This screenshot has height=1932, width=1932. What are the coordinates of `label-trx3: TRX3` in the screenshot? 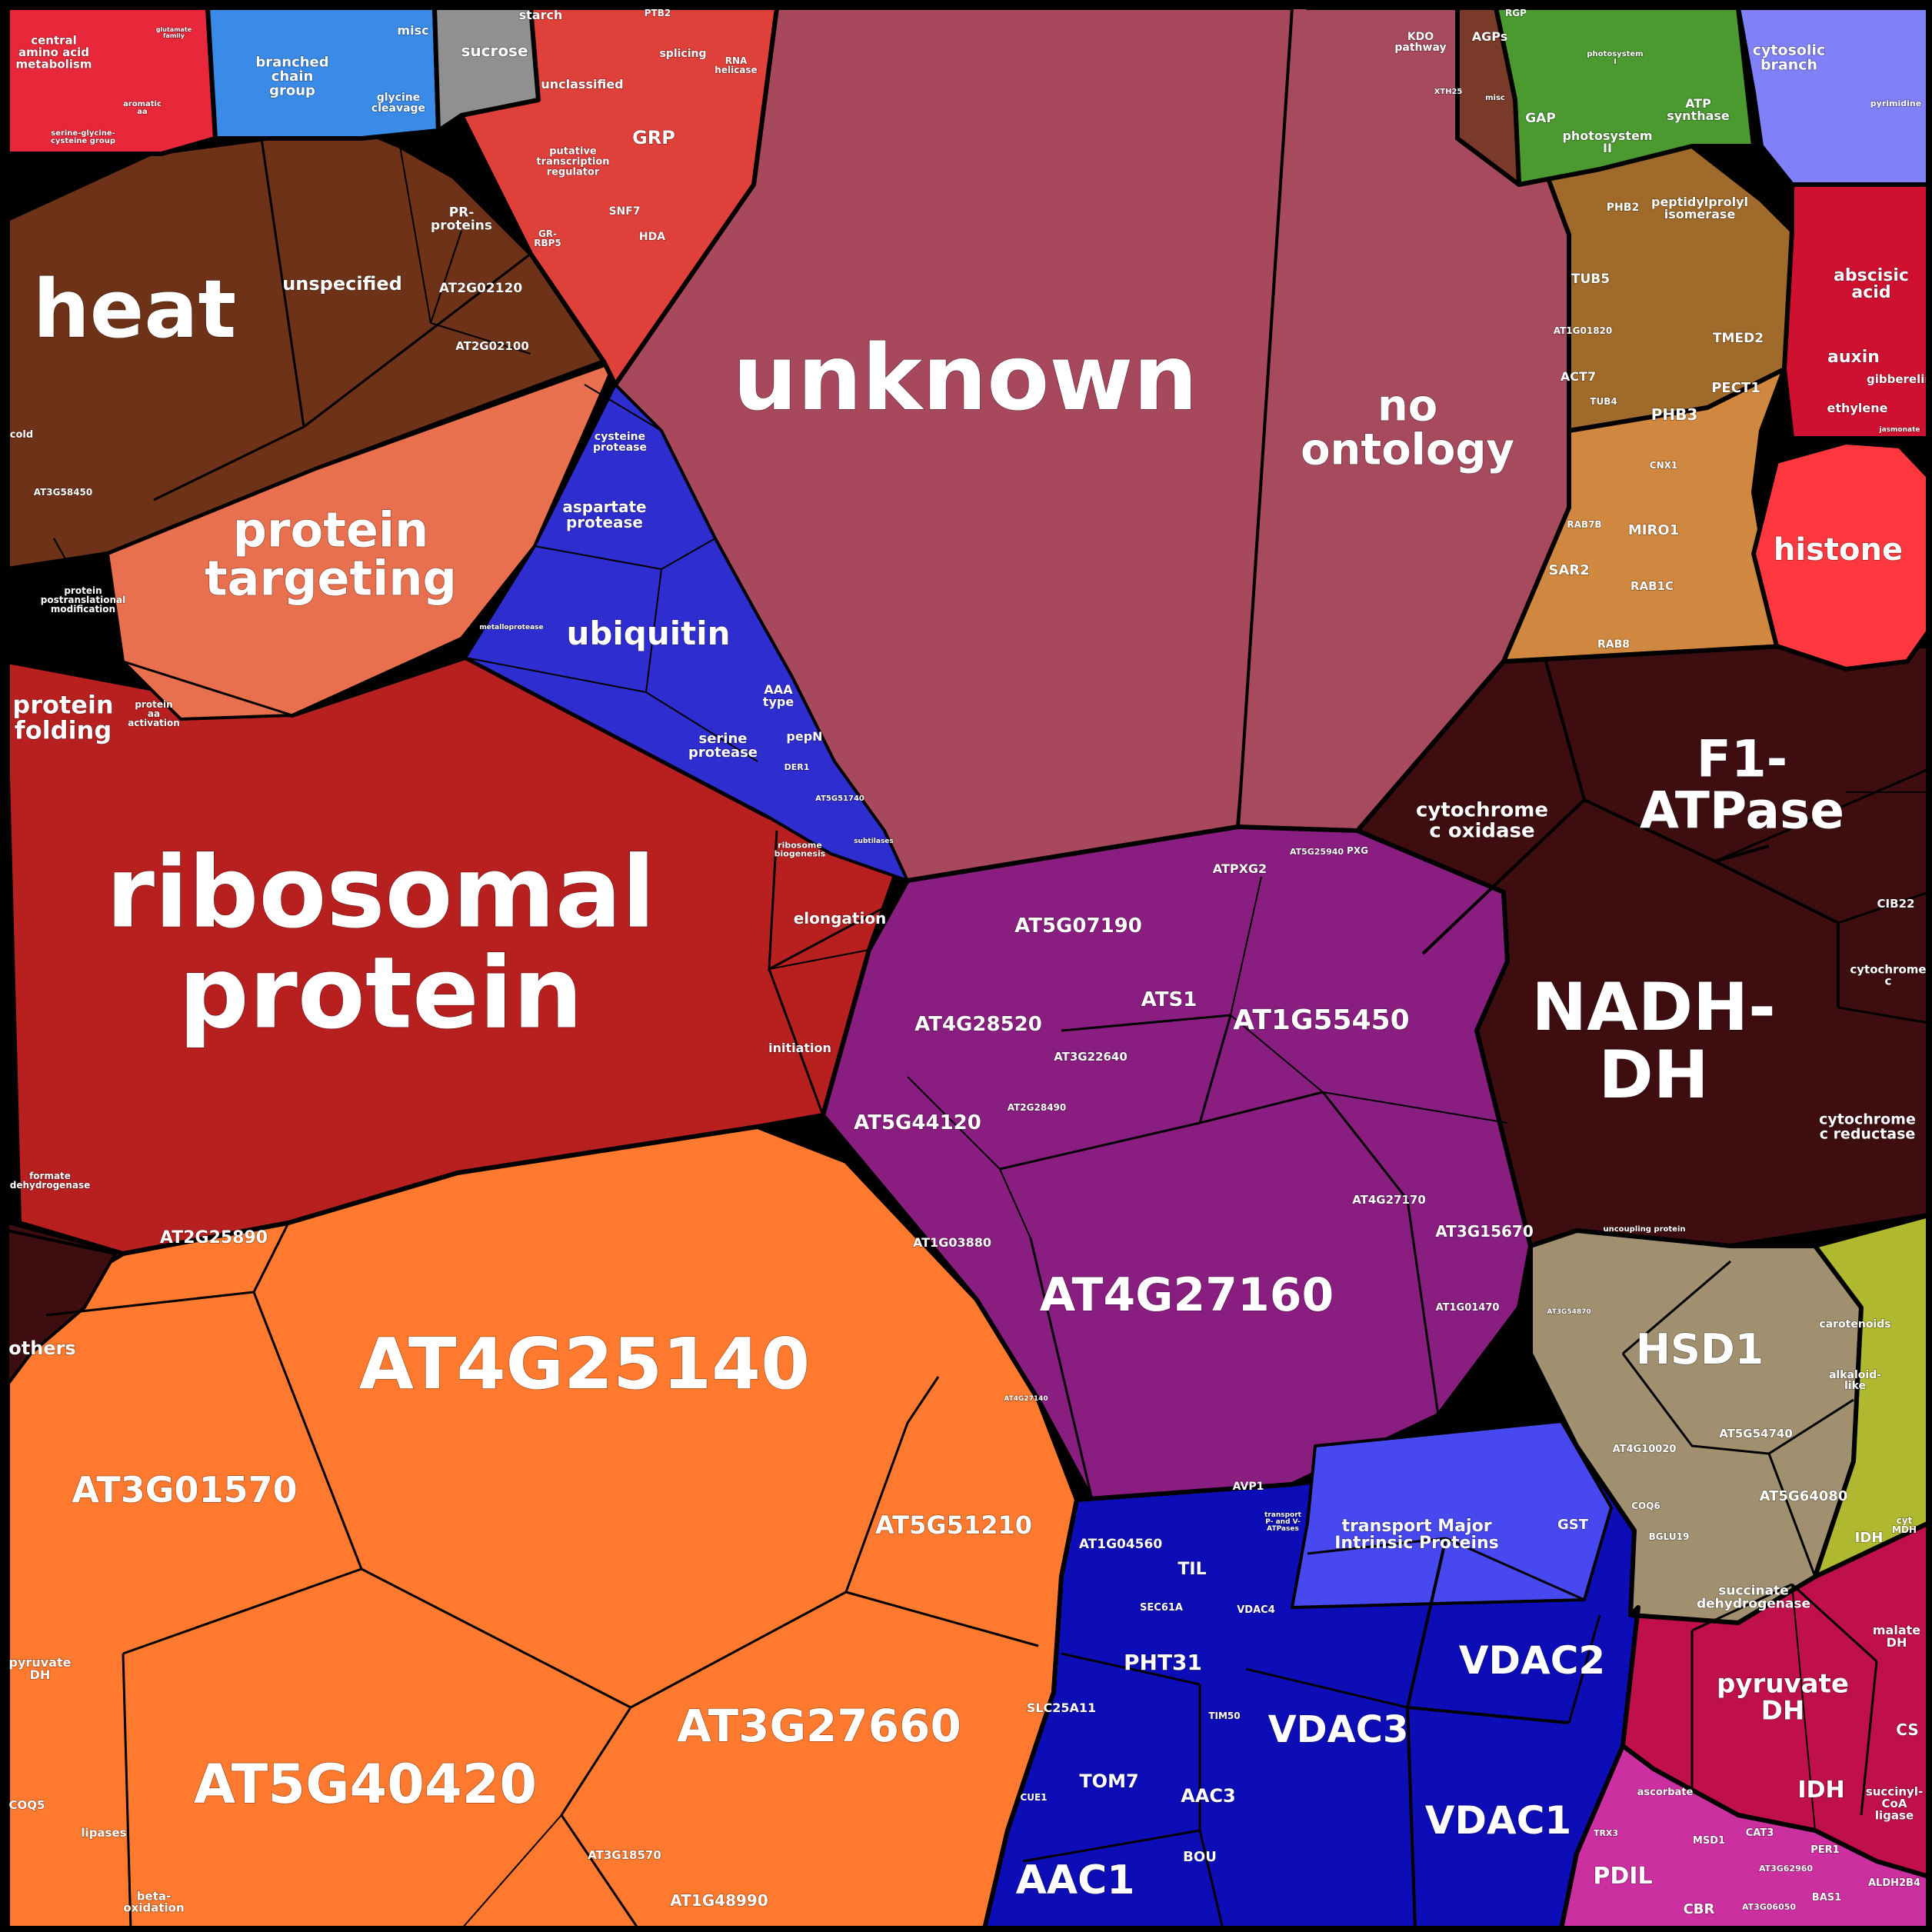 It's located at (1606, 1833).